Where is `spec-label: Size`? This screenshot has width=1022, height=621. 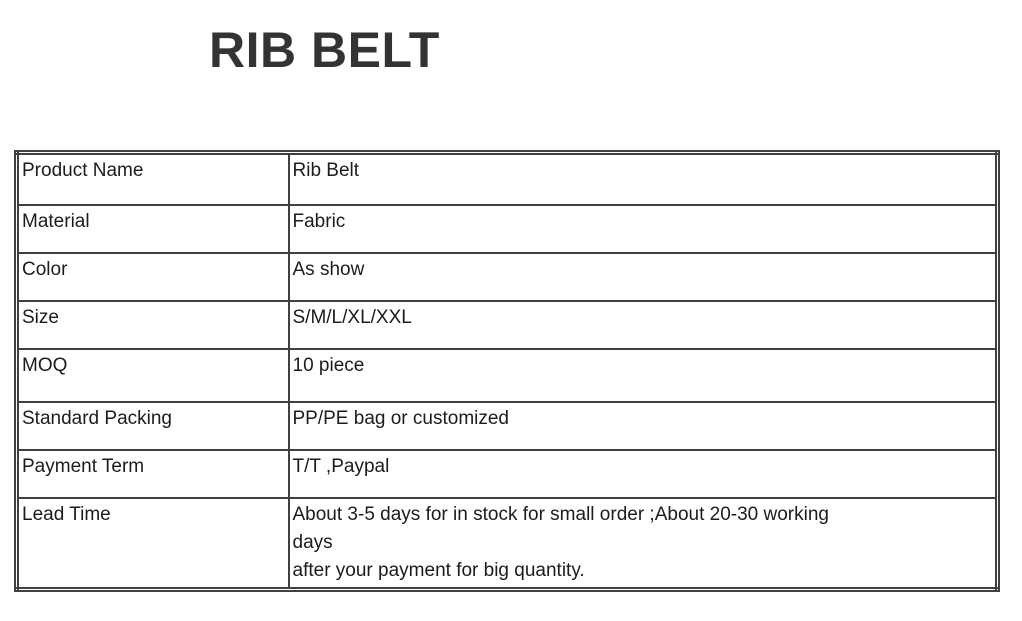 spec-label: Size is located at coordinates (152, 324).